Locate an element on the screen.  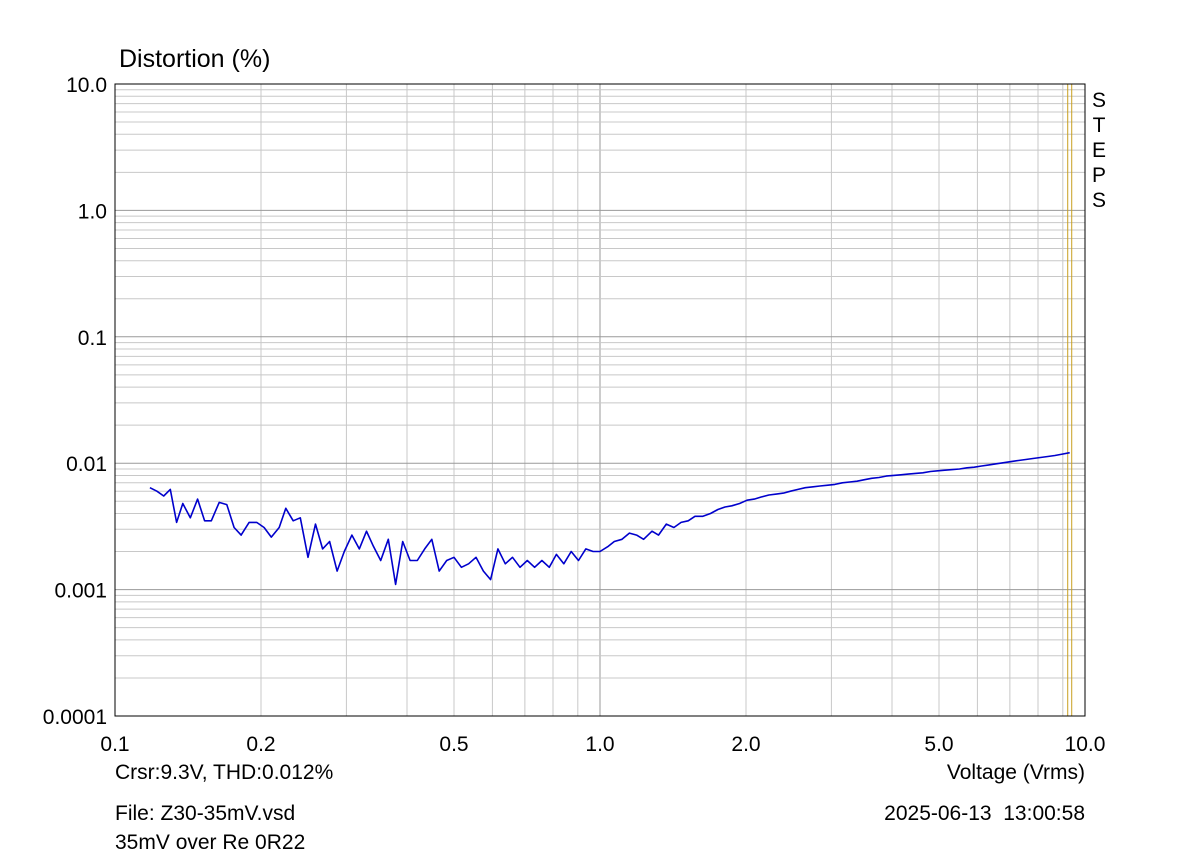
file-name: File: Z30-35mV.vsd is located at coordinates (205, 813).